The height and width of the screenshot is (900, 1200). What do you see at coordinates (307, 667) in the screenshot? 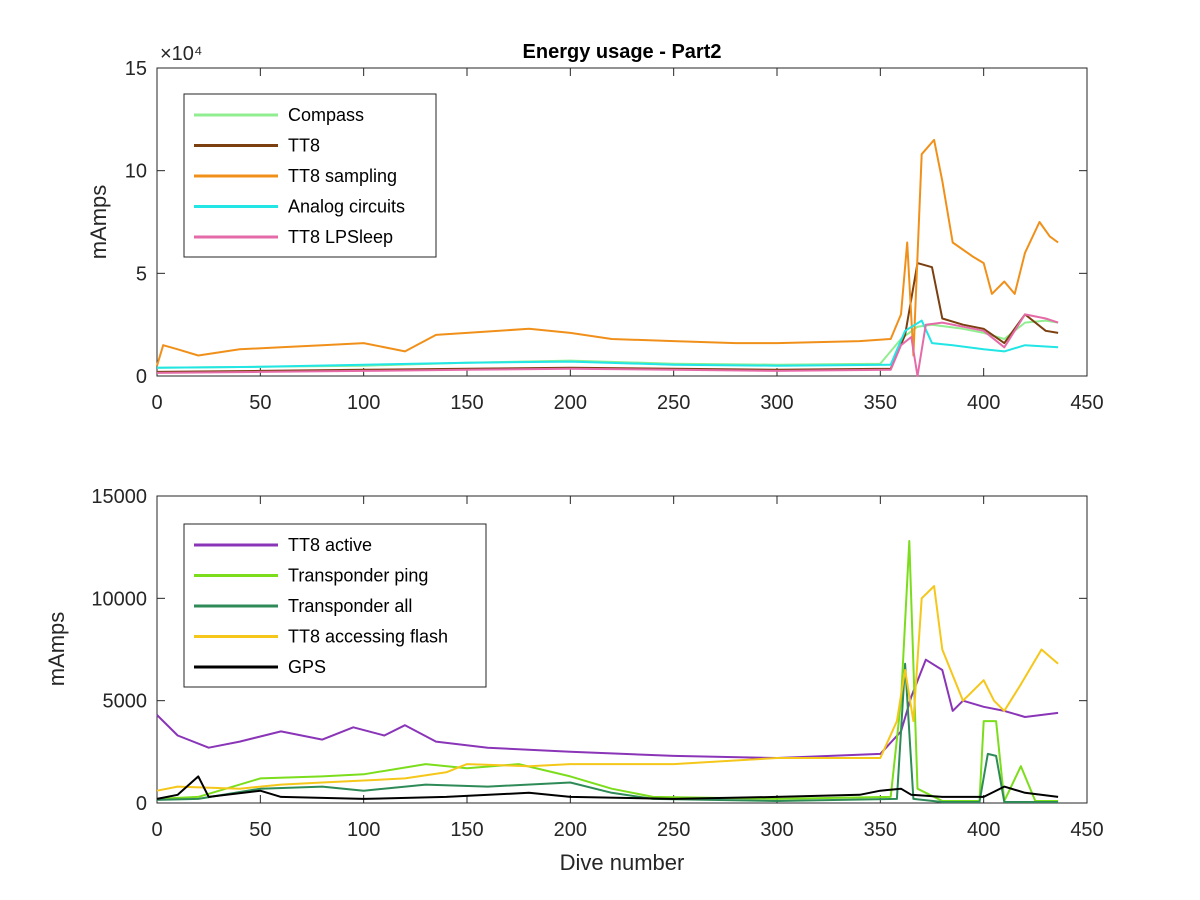
I see `legend-label: GPS` at bounding box center [307, 667].